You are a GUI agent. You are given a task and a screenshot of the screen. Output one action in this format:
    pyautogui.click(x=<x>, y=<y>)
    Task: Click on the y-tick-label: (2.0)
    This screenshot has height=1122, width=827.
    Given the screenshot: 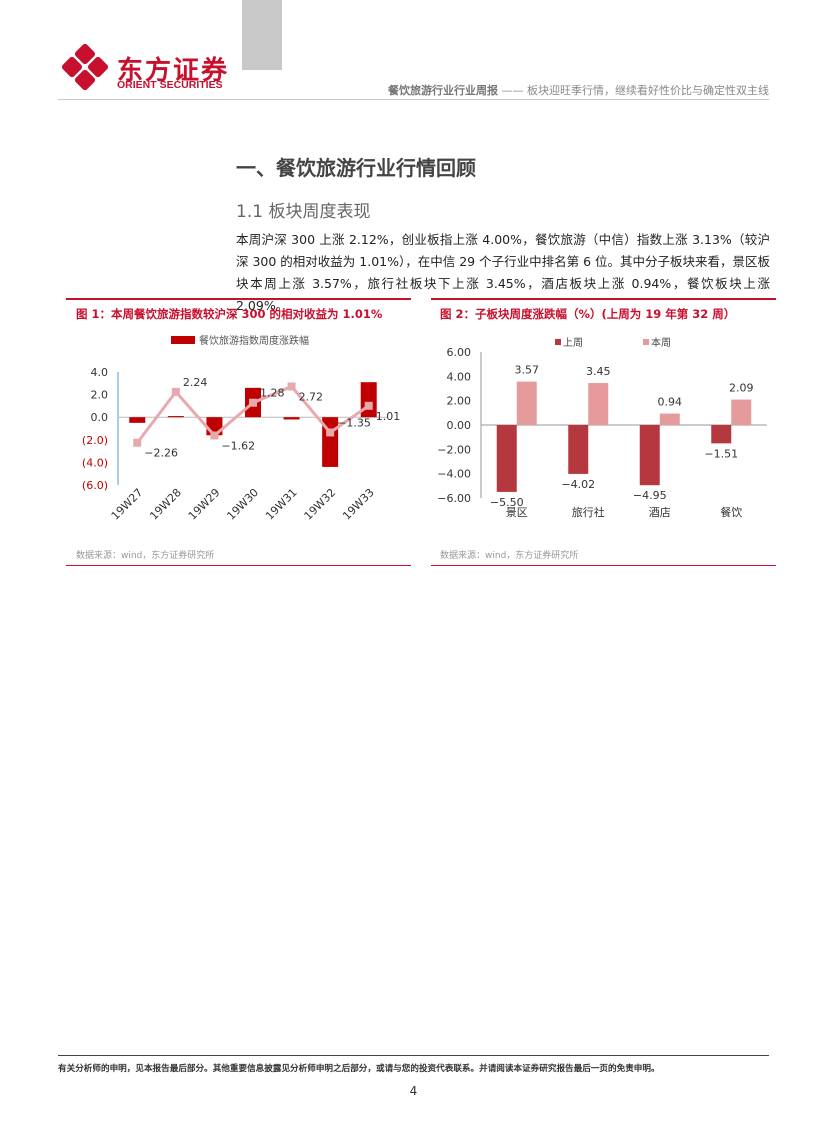 What is the action you would take?
    pyautogui.click(x=95, y=440)
    